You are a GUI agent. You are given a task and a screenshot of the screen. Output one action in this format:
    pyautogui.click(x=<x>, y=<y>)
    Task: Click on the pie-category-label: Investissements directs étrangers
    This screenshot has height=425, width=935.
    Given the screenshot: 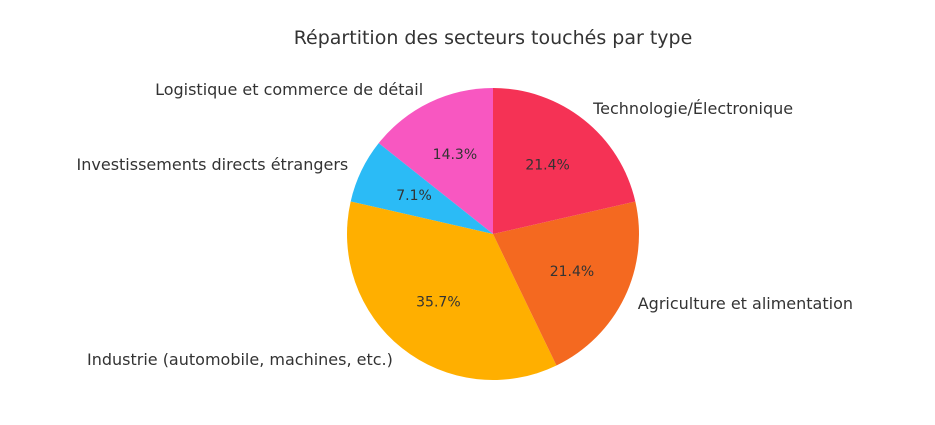 What is the action you would take?
    pyautogui.click(x=213, y=164)
    